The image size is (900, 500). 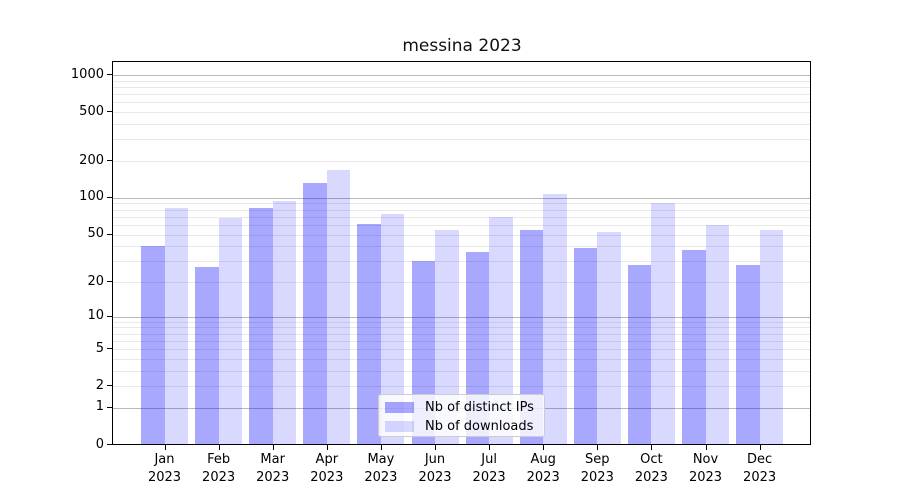 What do you see at coordinates (95, 233) in the screenshot?
I see `y-tick-label-50: 50` at bounding box center [95, 233].